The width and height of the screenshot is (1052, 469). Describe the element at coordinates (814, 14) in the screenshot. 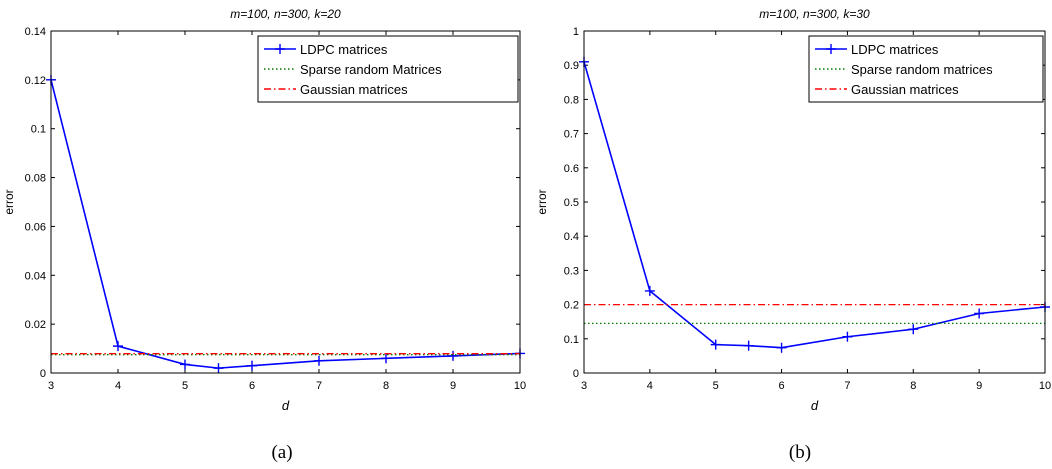

I see `chart-title: m=100, n=300, k=30` at that location.